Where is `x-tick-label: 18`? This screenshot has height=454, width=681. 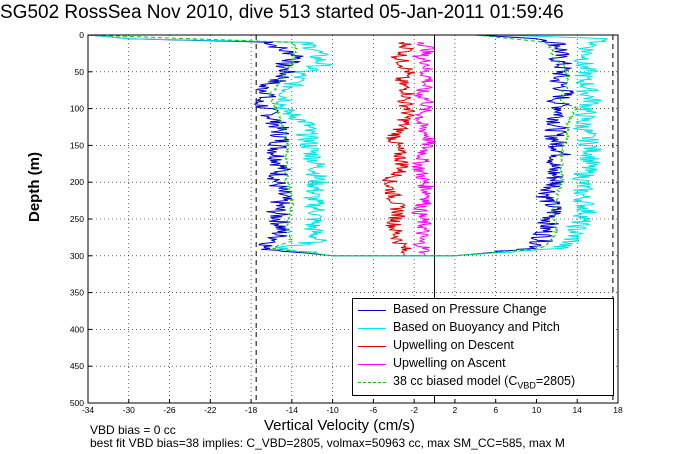 x-tick-label: 18 is located at coordinates (618, 410).